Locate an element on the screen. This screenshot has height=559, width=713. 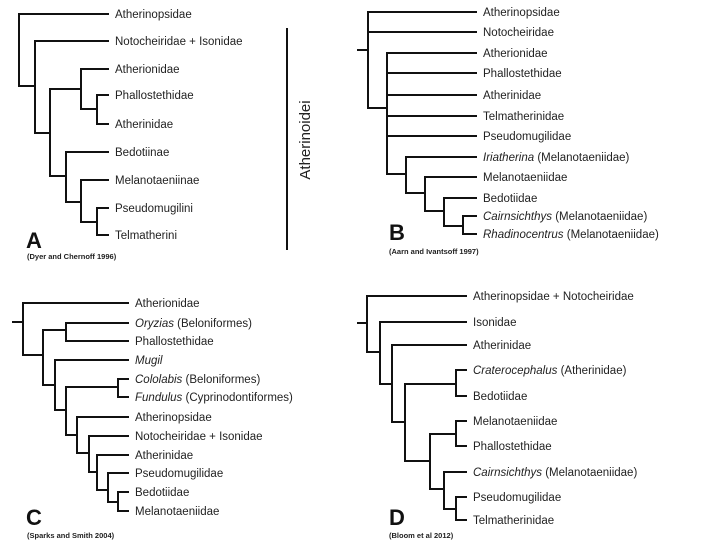
leaf-label: Notocheiridae is located at coordinates (518, 33).